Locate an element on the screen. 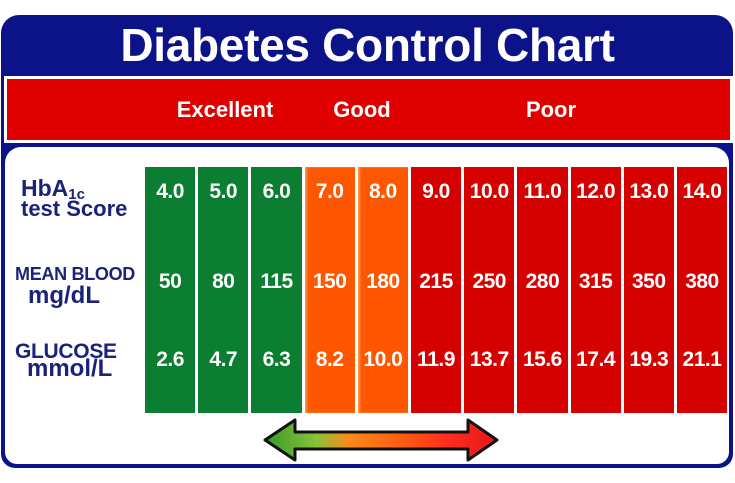 This screenshot has width=735, height=483. column-hba1c-7: 7.0 150 8.2 is located at coordinates (329, 290).